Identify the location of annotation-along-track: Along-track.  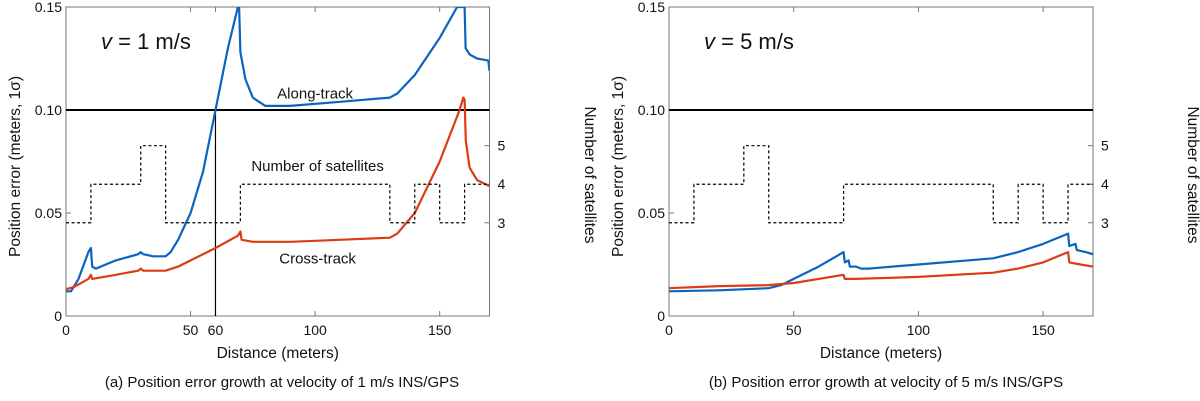
(315, 94).